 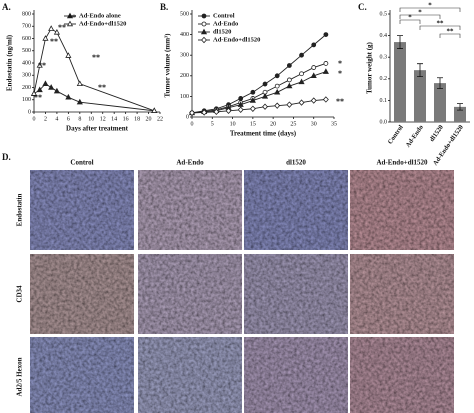 I want to click on y-tick-label: 300, so click(x=184, y=56).